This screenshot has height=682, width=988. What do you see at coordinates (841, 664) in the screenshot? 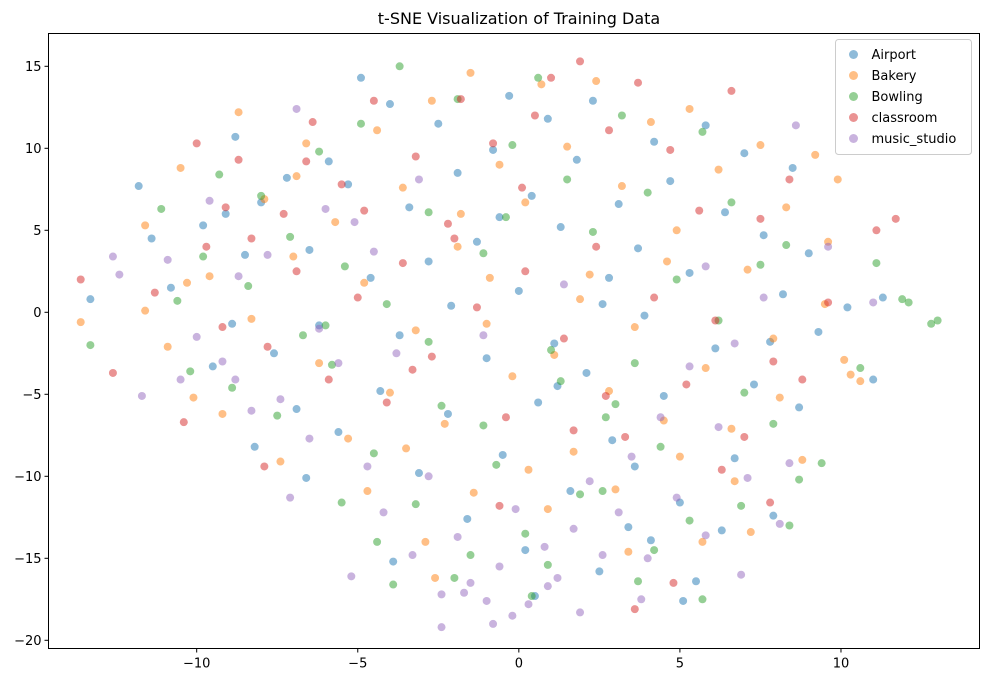
I see `x-tick-label-4: 10` at bounding box center [841, 664].